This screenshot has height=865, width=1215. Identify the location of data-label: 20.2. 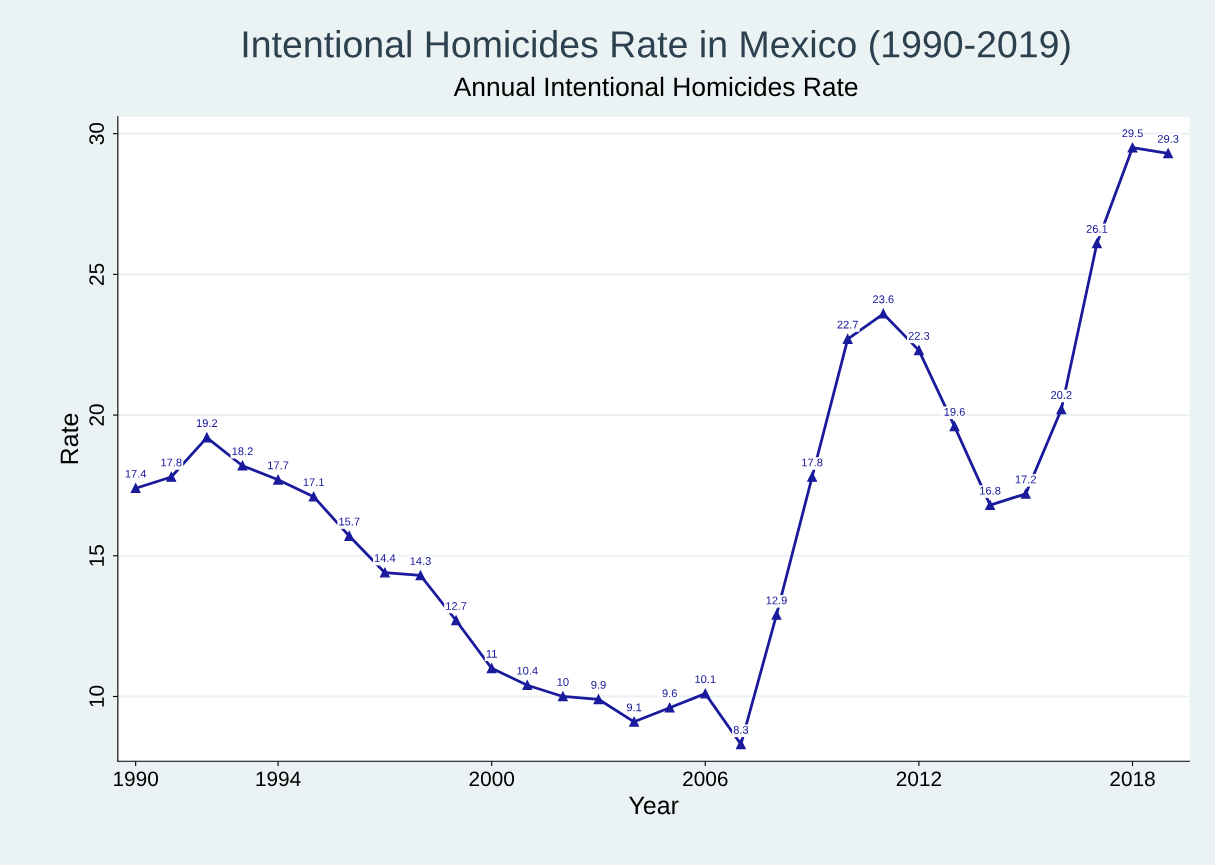
(1061, 395).